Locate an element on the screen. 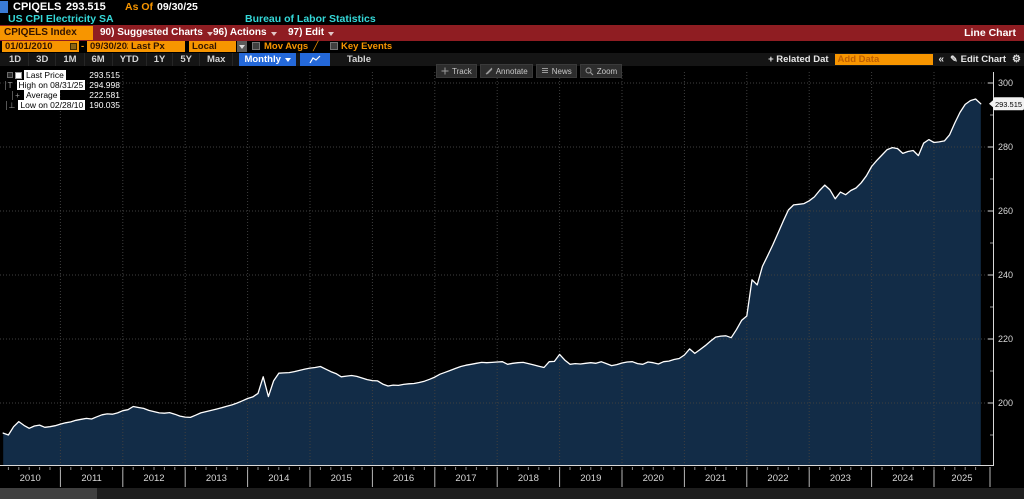 Image resolution: width=1024 pixels, height=499 pixels. y-axis: 200 220 240 260 280 300 is located at coordinates (1000, 257).